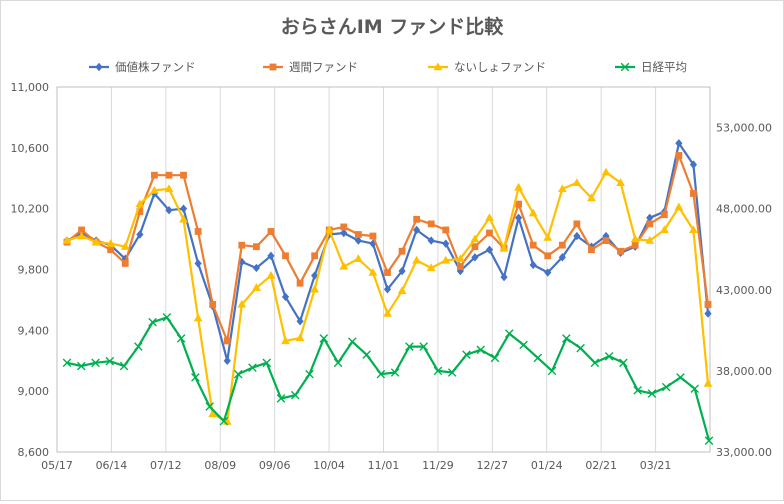 The height and width of the screenshot is (504, 784). I want to click on x-tick-label: 05/17, so click(57, 465).